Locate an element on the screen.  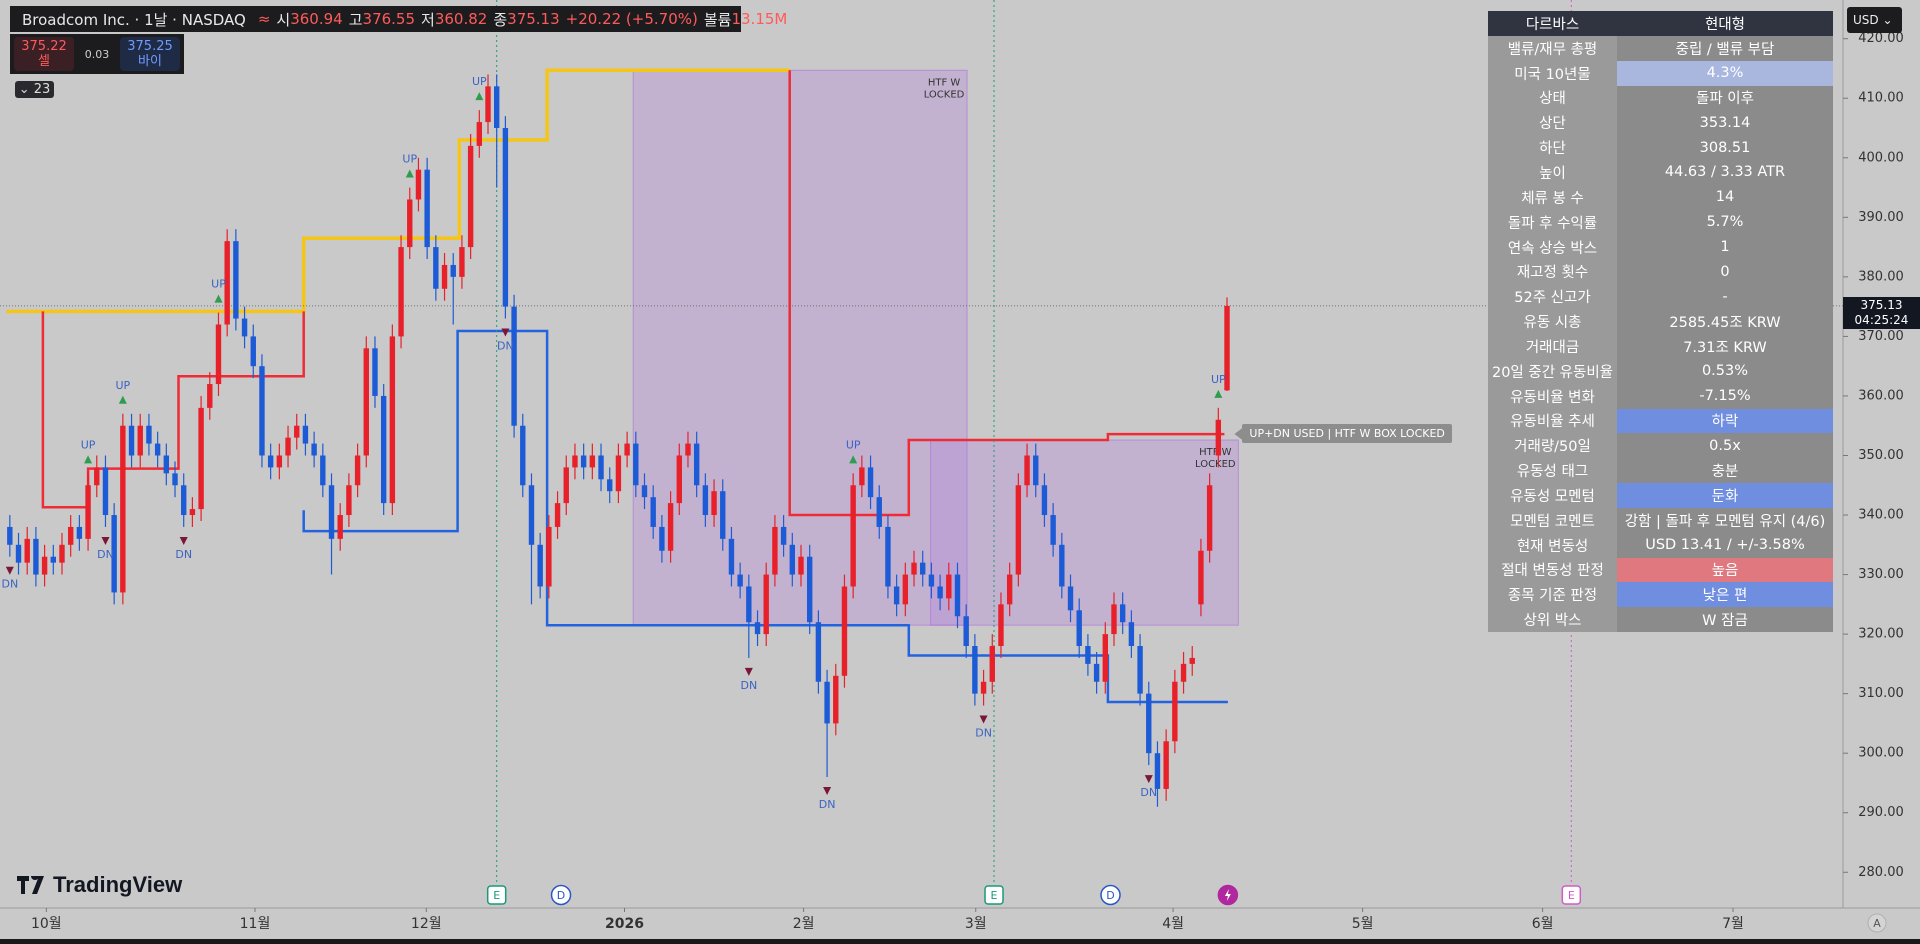
box-label: HTF W is located at coordinates (944, 82).